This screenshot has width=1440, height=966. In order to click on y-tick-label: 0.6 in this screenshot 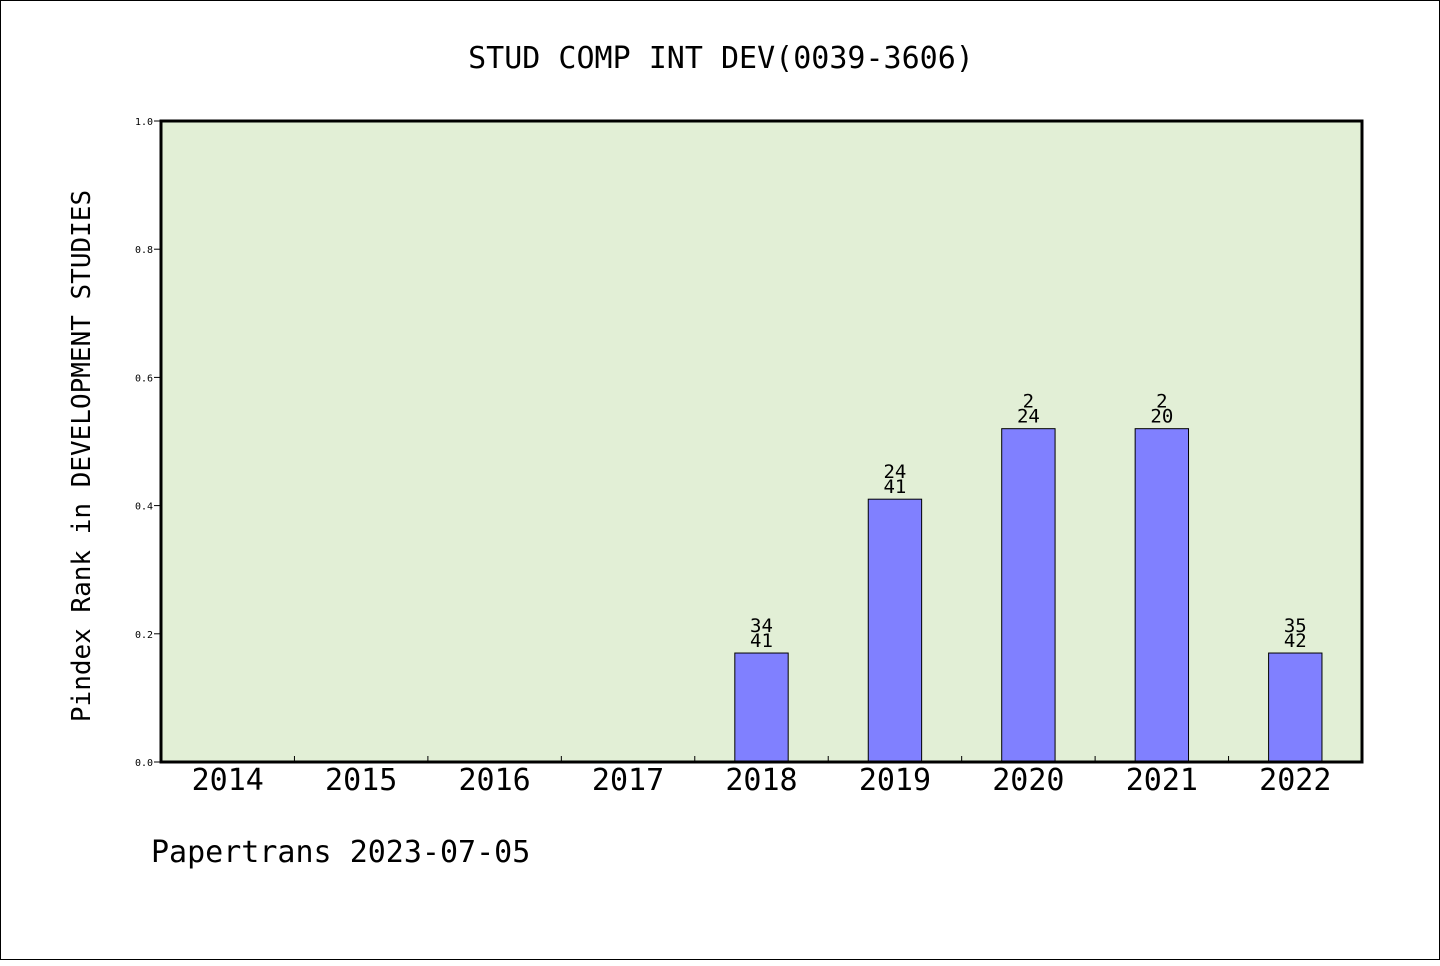, I will do `click(144, 378)`.